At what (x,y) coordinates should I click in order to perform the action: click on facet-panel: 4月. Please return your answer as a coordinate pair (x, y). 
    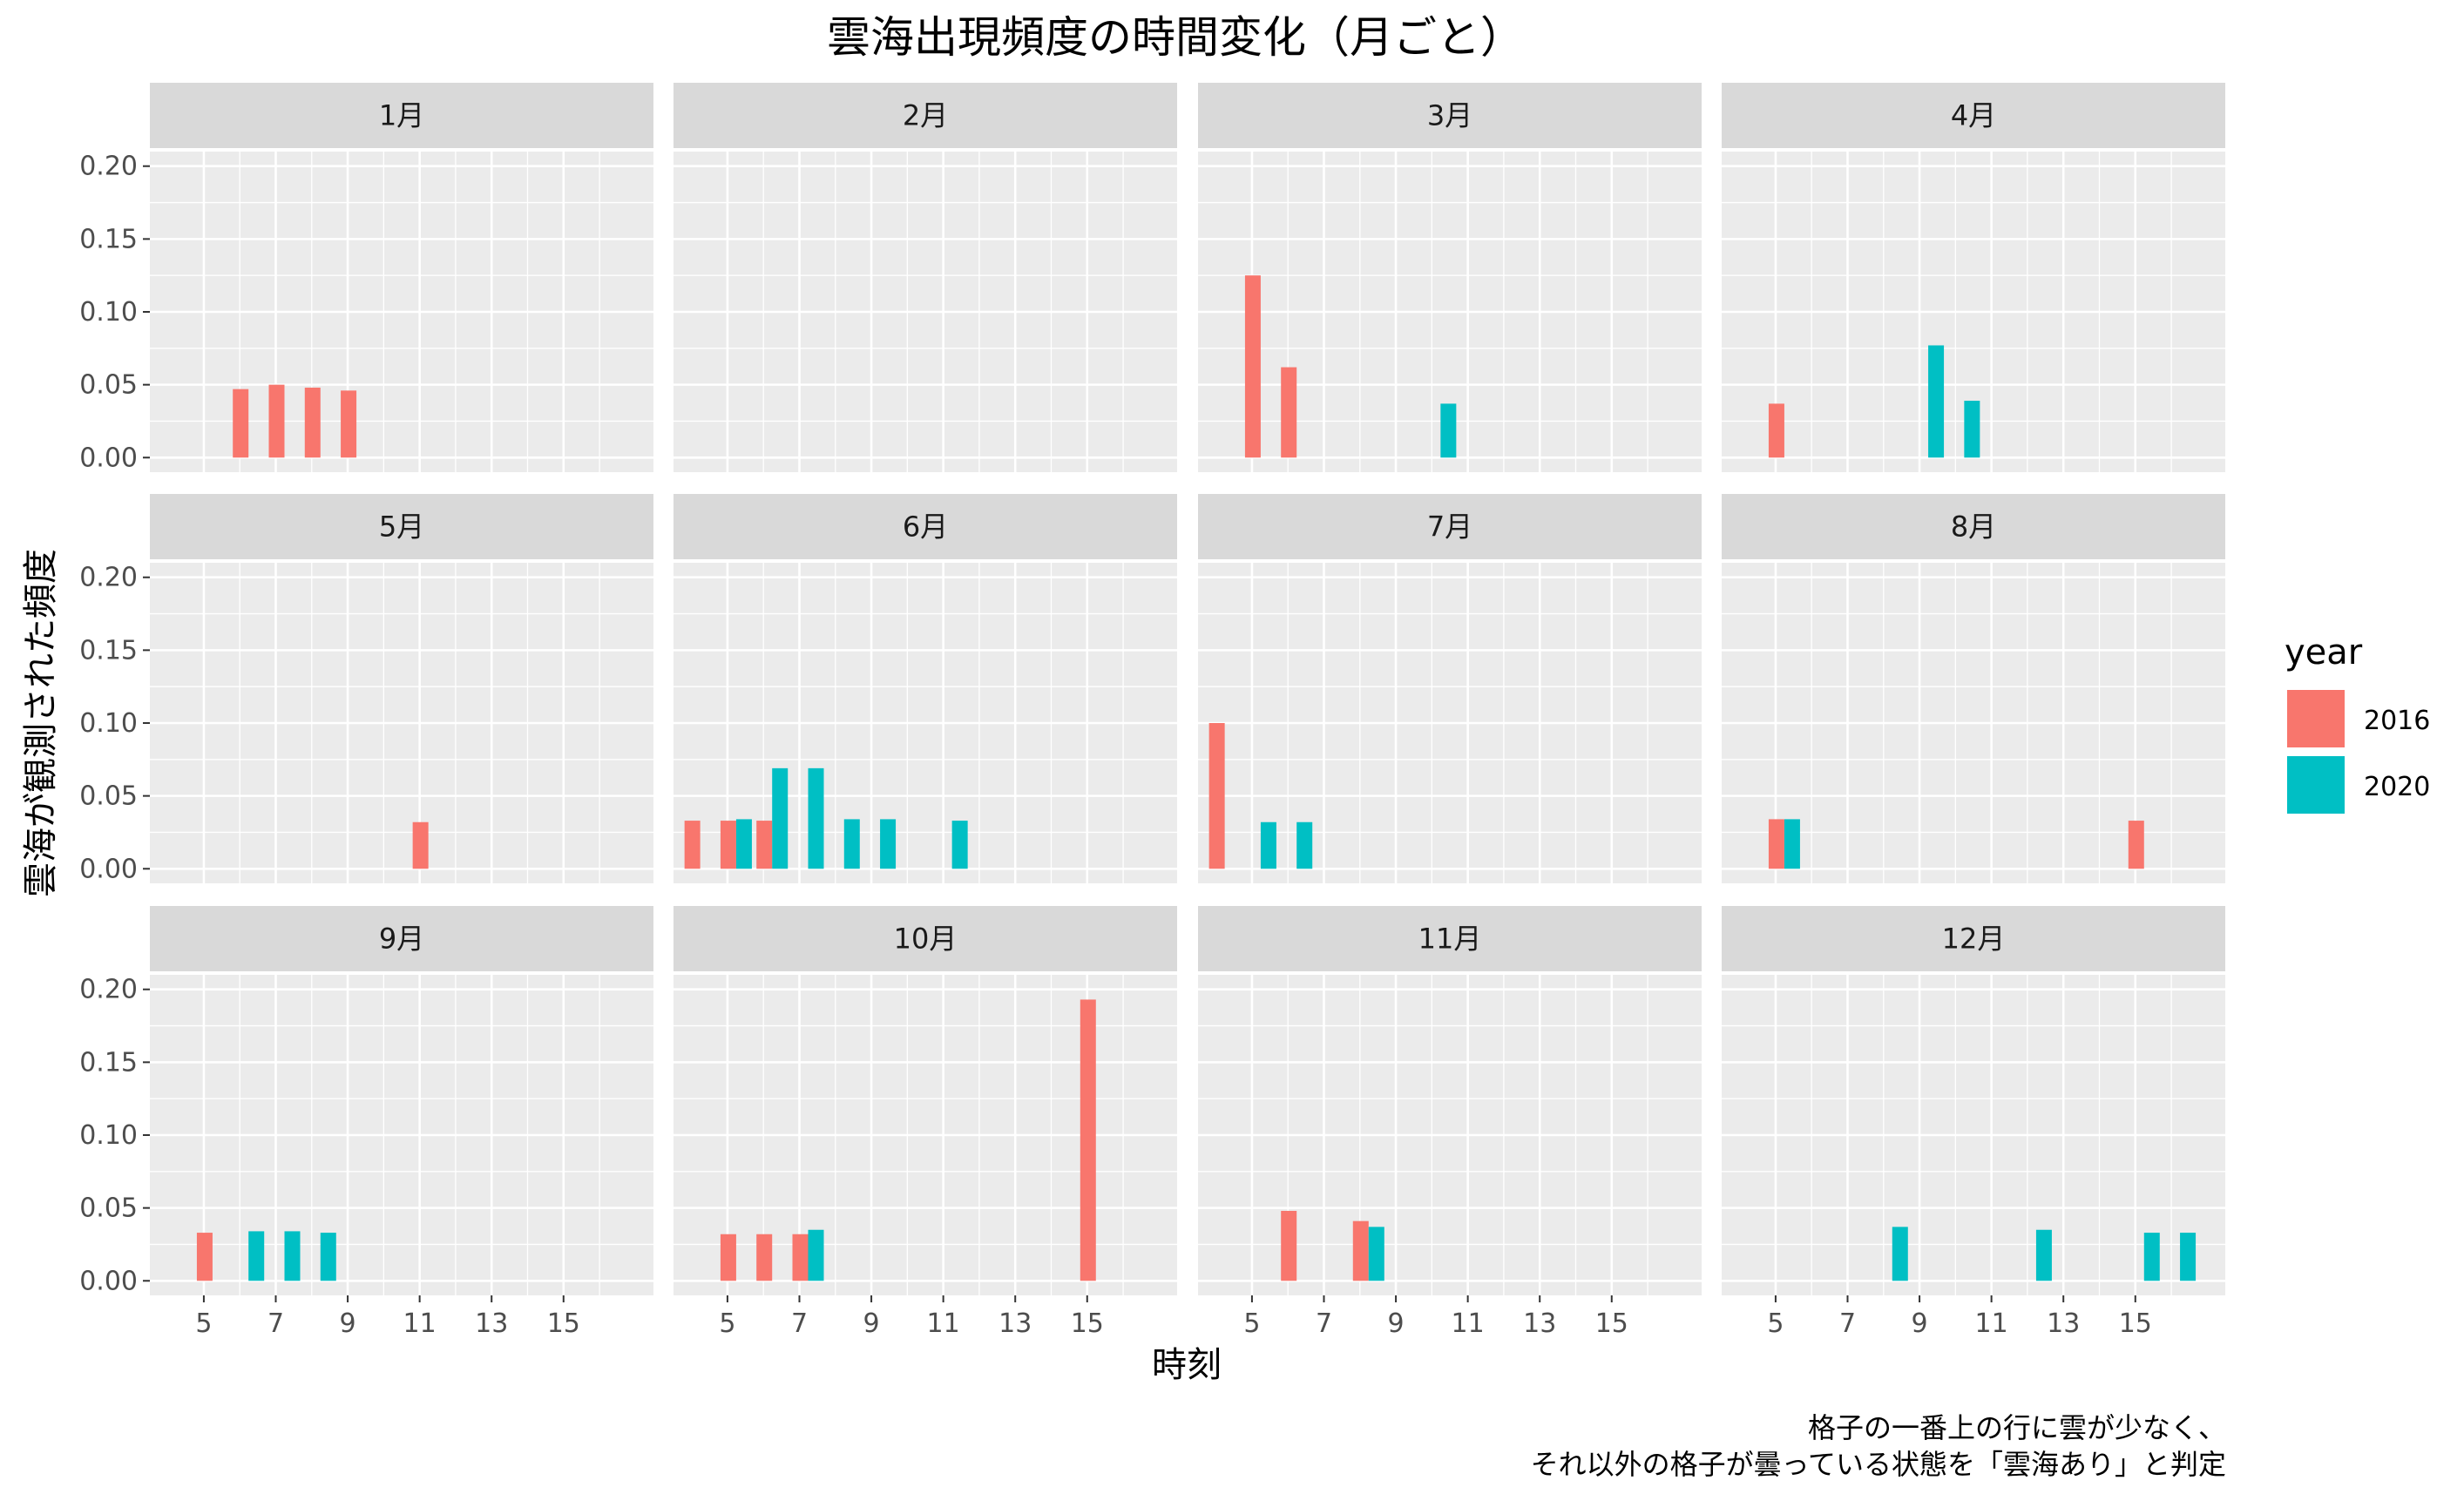
    Looking at the image, I should click on (1973, 277).